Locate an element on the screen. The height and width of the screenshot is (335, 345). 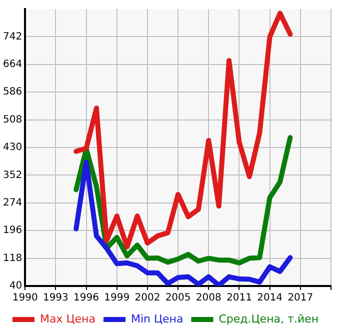
y-tick-label: 586 is located at coordinates (12, 92).